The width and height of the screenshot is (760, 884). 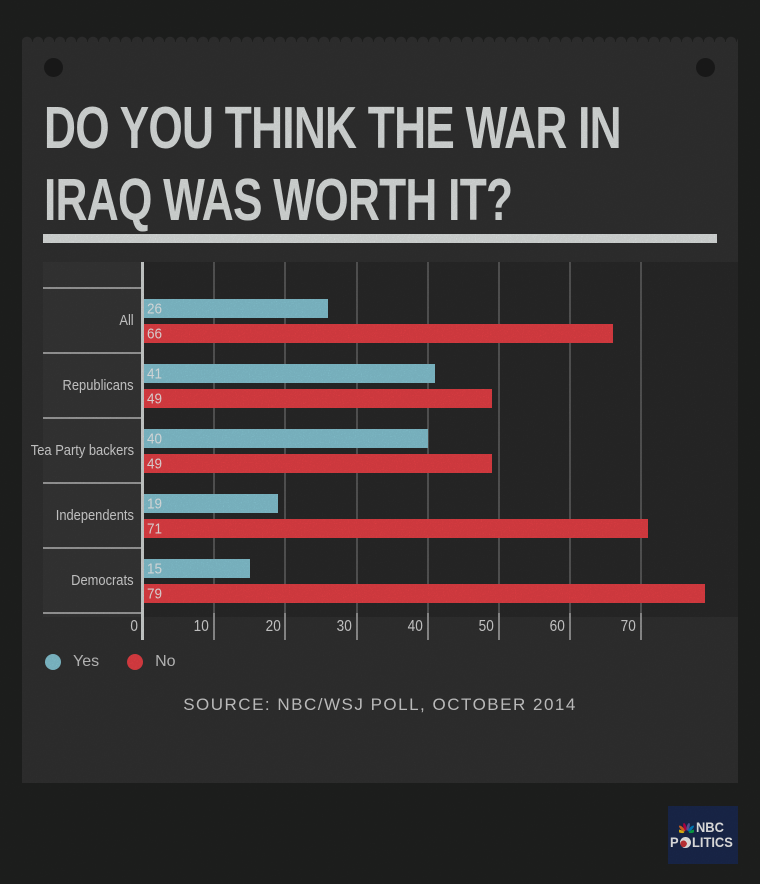 I want to click on x-axis-tick-label: 20, so click(x=255, y=627).